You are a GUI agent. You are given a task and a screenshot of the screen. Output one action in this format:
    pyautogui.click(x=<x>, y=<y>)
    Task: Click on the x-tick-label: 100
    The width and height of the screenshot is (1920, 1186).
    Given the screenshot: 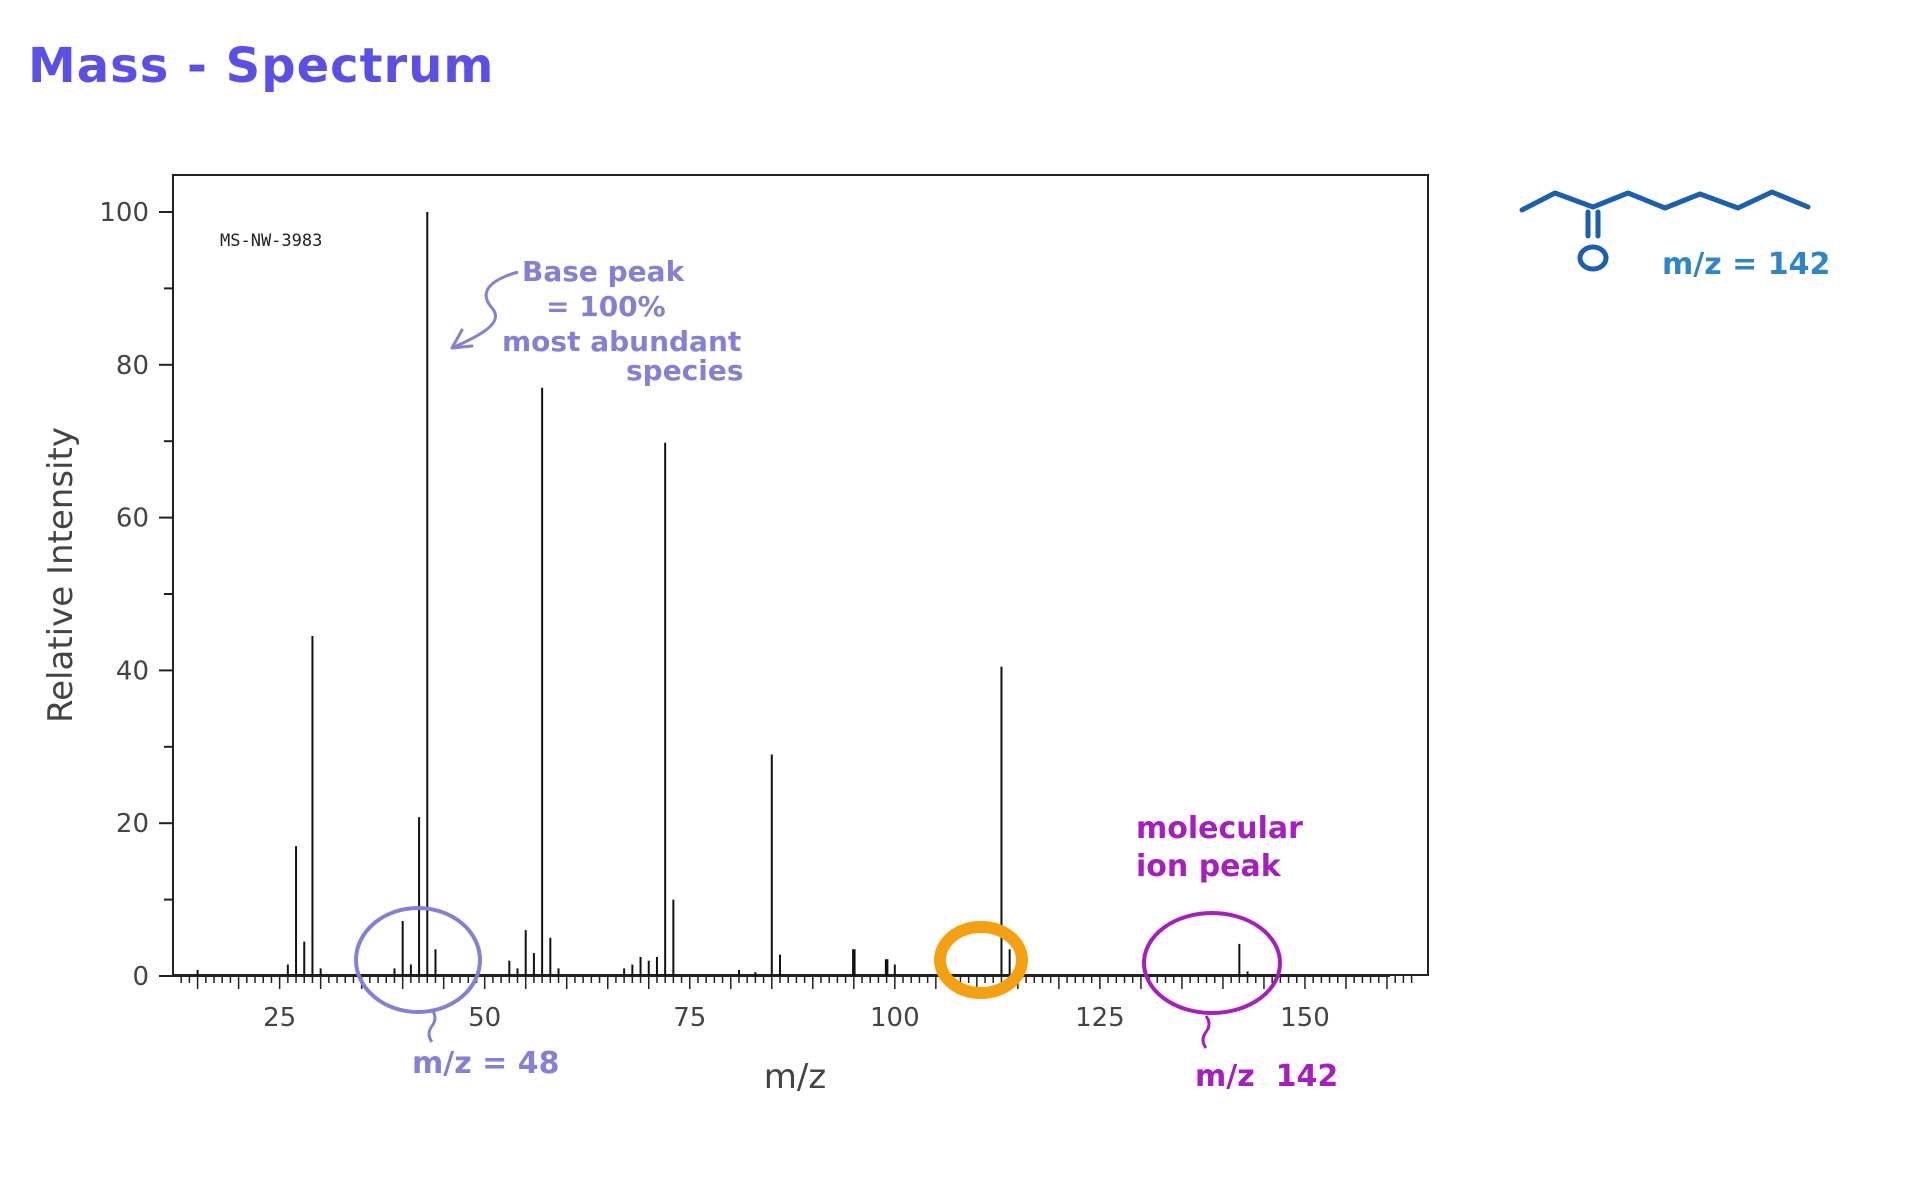 What is the action you would take?
    pyautogui.click(x=895, y=1018)
    